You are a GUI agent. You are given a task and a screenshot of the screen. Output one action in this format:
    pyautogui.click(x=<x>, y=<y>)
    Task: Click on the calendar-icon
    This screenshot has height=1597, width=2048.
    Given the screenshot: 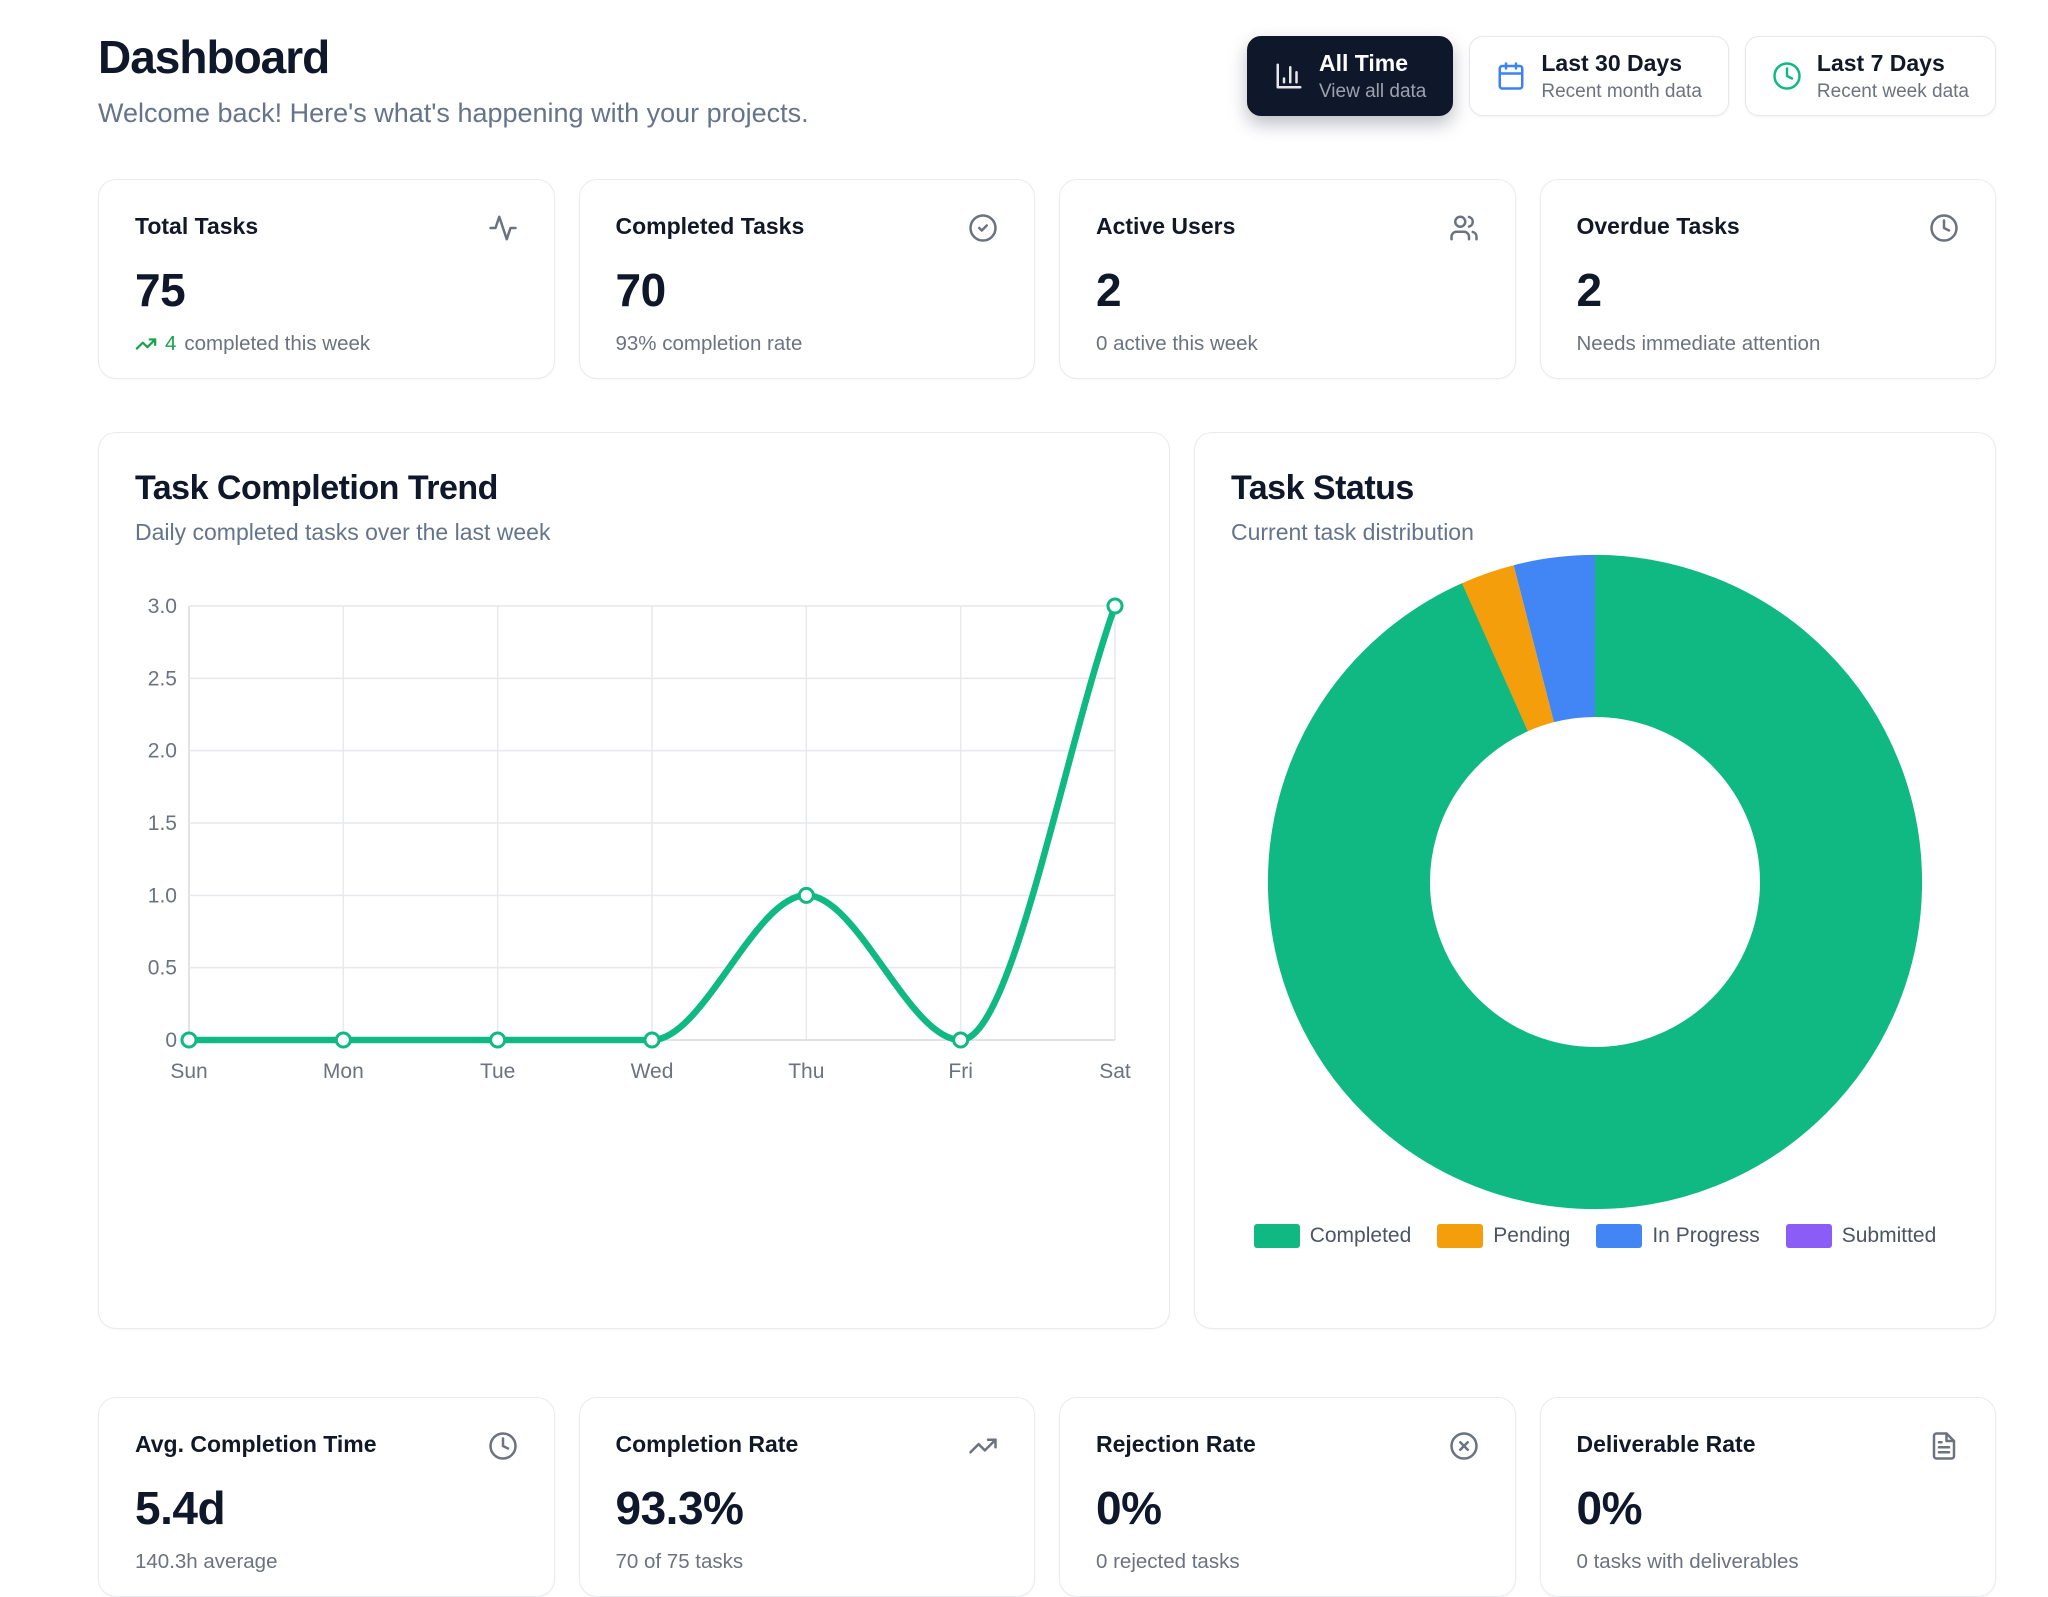 What is the action you would take?
    pyautogui.click(x=1511, y=76)
    